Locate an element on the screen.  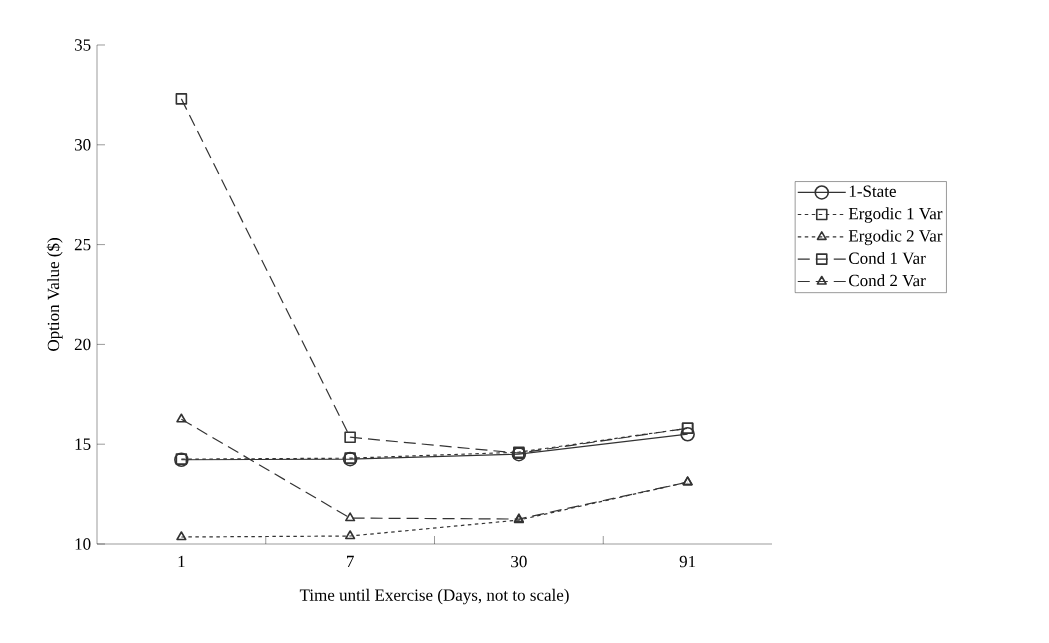
x-tick-label: 7 is located at coordinates (350, 561).